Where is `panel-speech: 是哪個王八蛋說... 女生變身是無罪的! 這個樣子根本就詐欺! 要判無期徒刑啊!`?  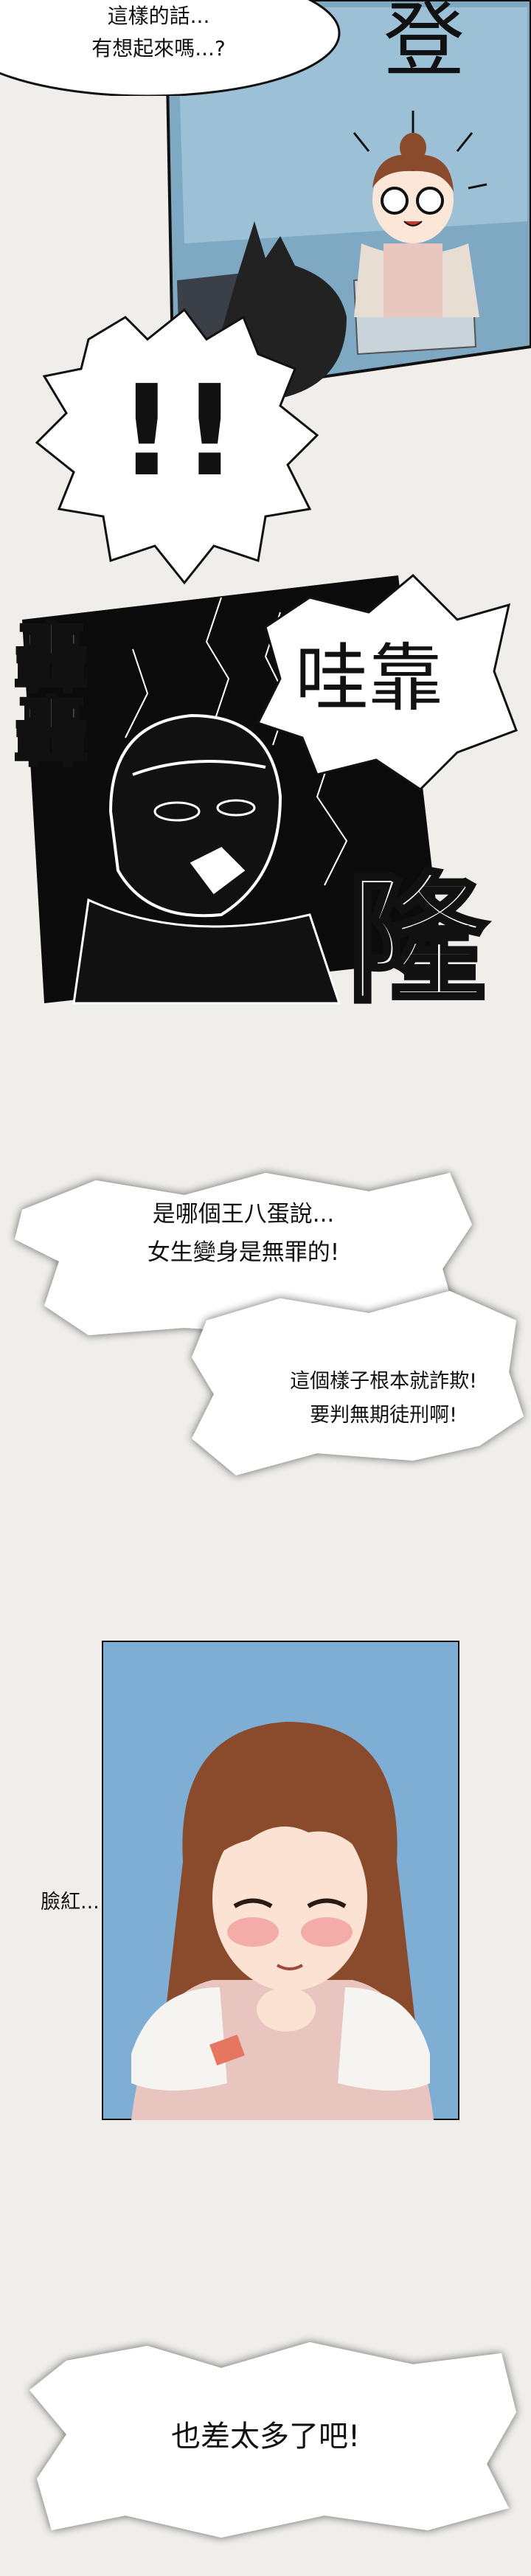
panel-speech: 是哪個王八蛋說... 女生變身是無罪的! 這個樣子根本就詐欺! 要判無期徒刑啊! is located at coordinates (265, 1335).